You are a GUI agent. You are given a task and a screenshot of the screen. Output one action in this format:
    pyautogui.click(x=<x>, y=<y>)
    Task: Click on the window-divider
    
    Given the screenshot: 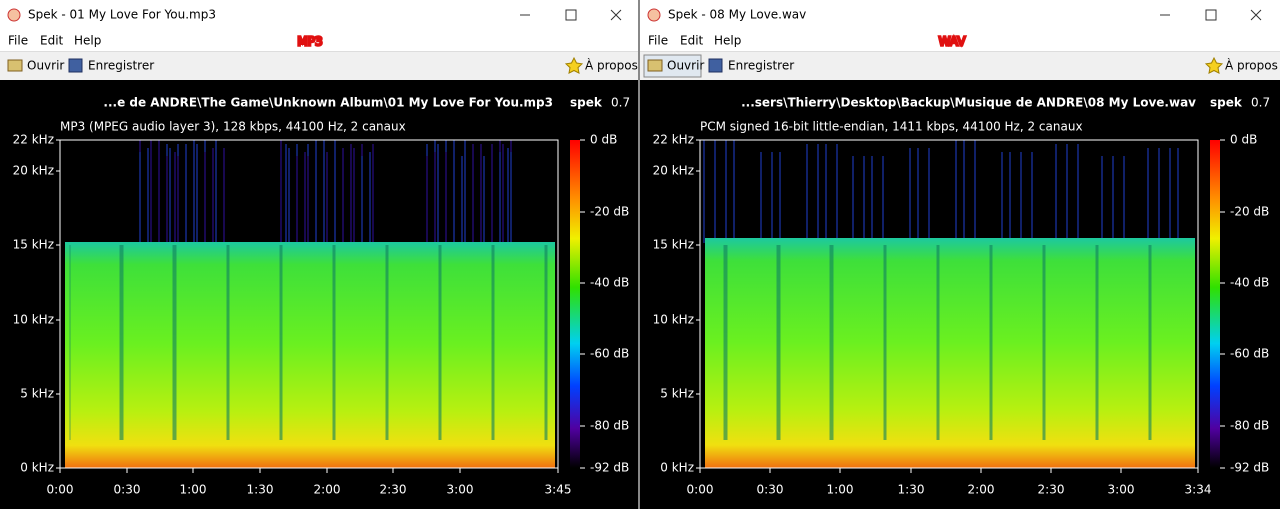 What is the action you would take?
    pyautogui.click(x=639, y=254)
    